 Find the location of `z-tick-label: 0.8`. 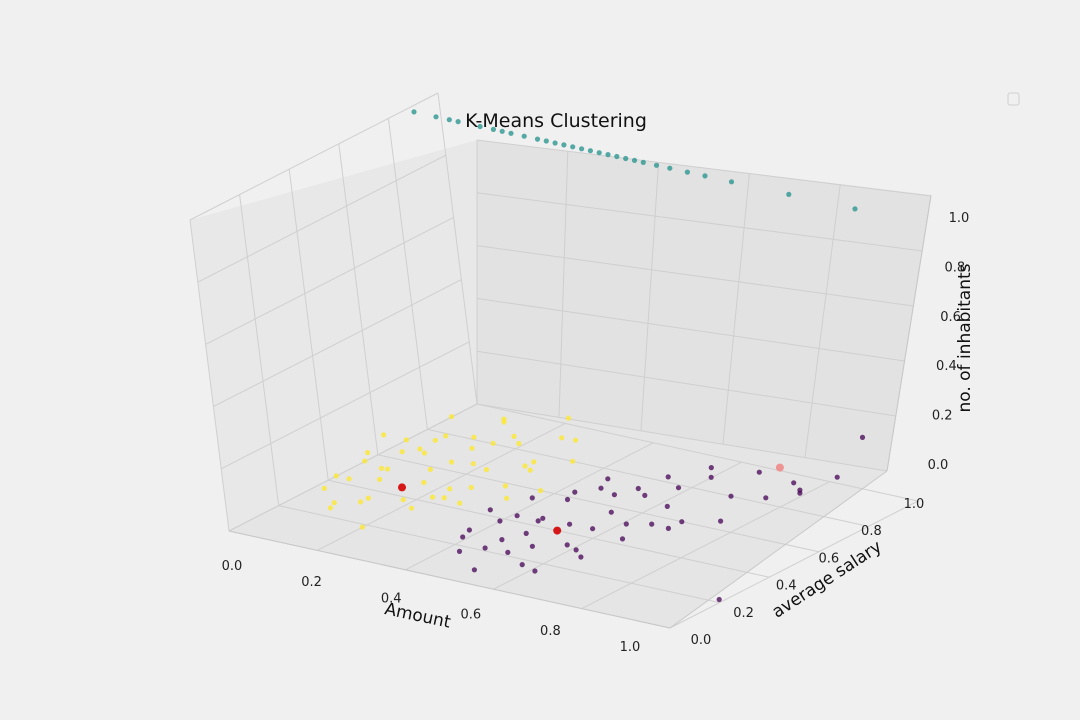

z-tick-label: 0.8 is located at coordinates (954, 267).